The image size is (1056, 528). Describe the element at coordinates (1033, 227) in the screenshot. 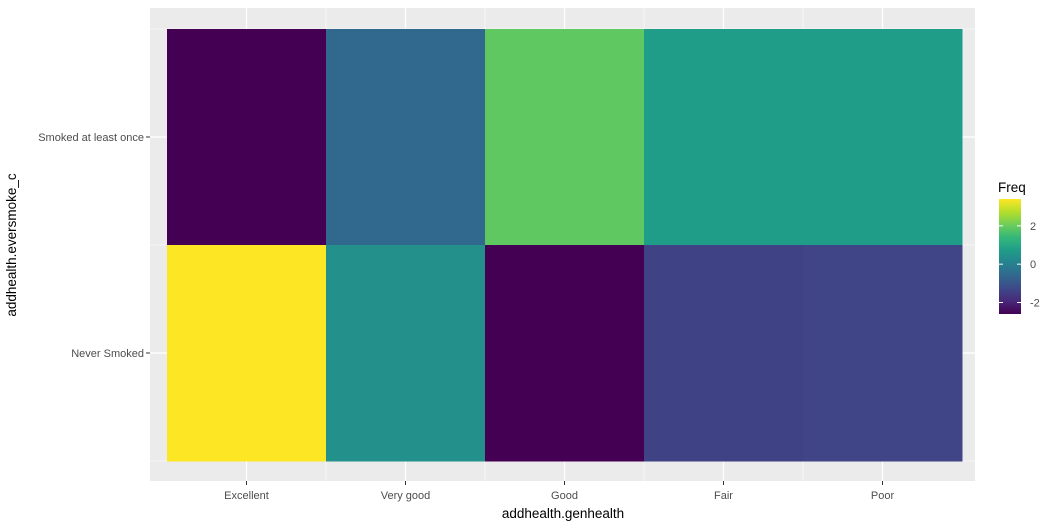

I see `legend-tick-label: 2` at that location.